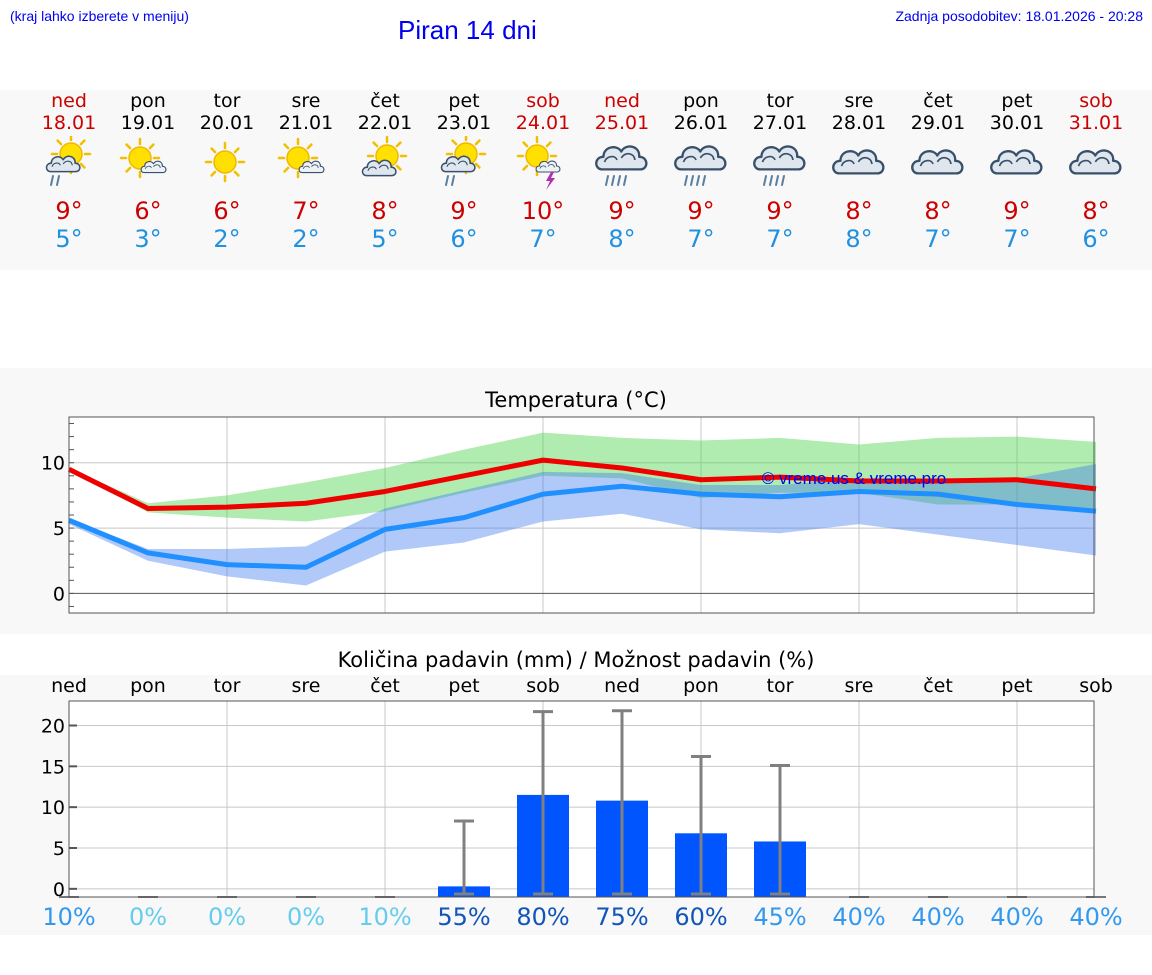 The height and width of the screenshot is (975, 1152). What do you see at coordinates (385, 123) in the screenshot?
I see `day-date: 22.01` at bounding box center [385, 123].